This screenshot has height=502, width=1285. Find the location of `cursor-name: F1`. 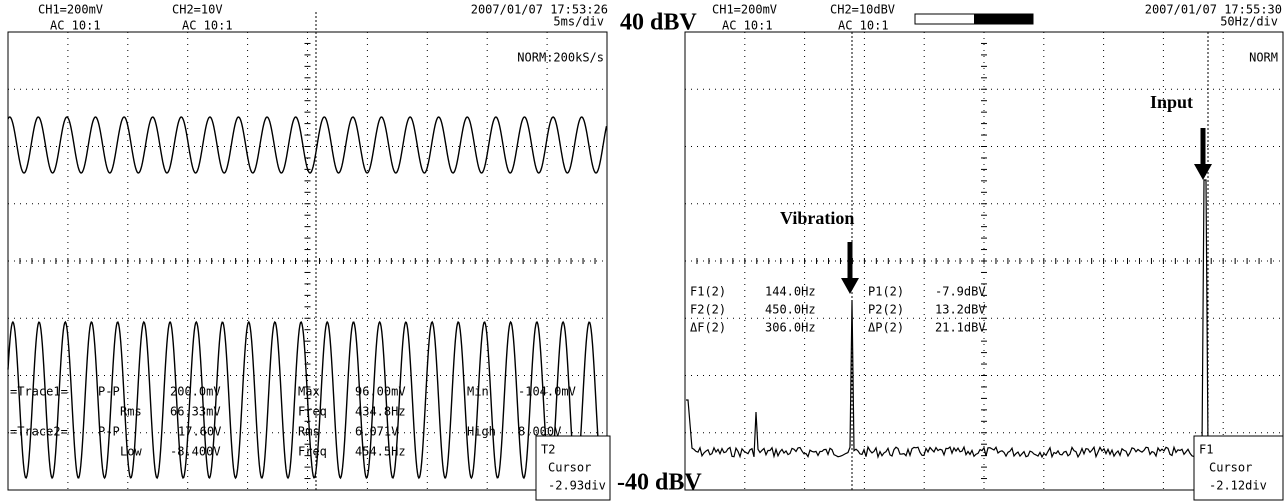

cursor-name: F1 is located at coordinates (1206, 450).